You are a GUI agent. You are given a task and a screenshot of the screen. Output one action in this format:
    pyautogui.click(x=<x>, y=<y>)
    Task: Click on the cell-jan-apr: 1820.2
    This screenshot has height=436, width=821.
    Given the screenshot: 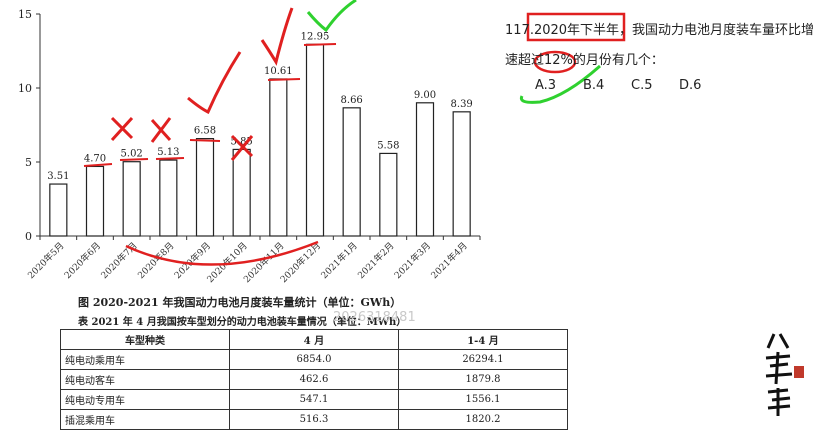 What is the action you would take?
    pyautogui.click(x=483, y=419)
    